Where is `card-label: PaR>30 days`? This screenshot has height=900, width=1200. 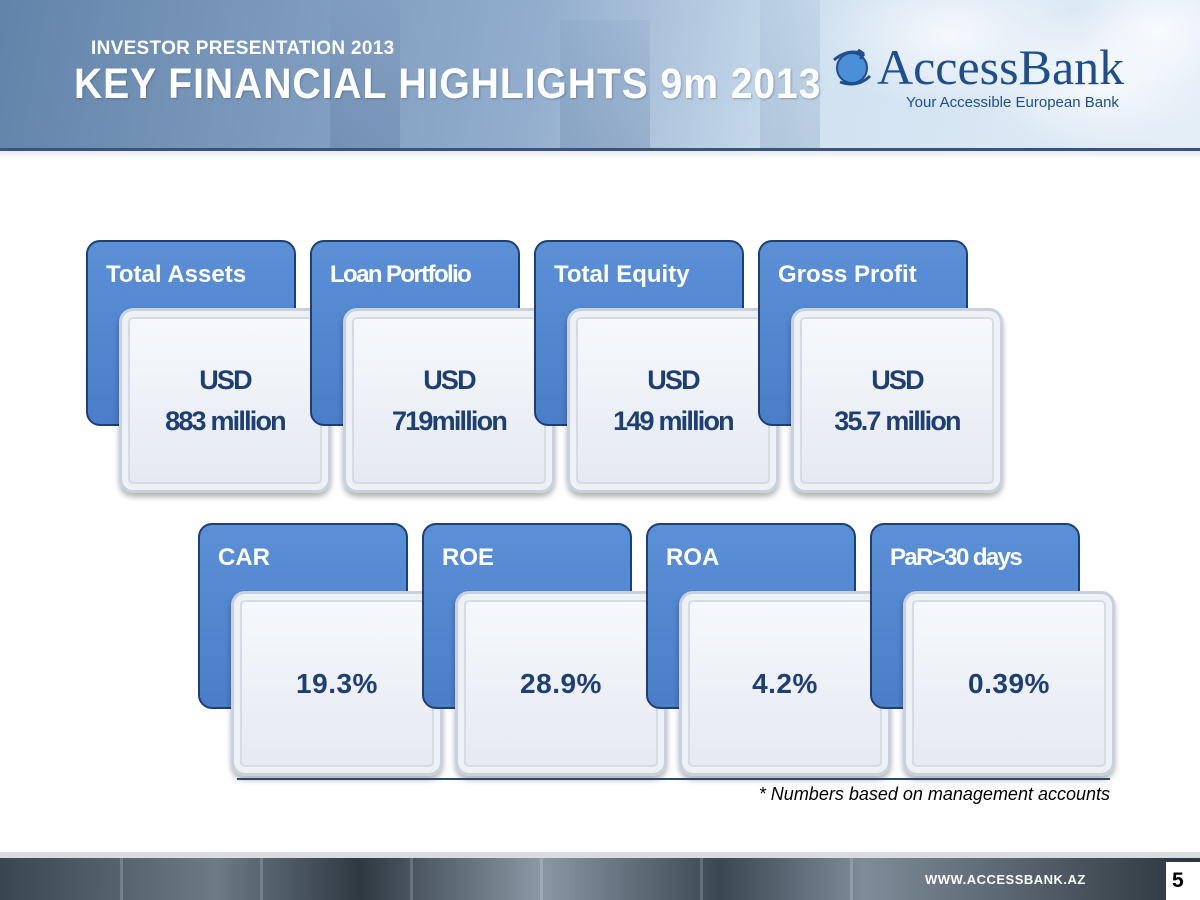 card-label: PaR>30 days is located at coordinates (956, 557).